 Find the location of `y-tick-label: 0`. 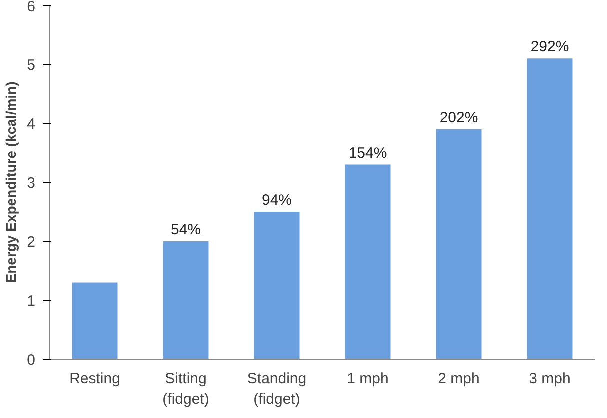

y-tick-label: 0 is located at coordinates (31, 360).